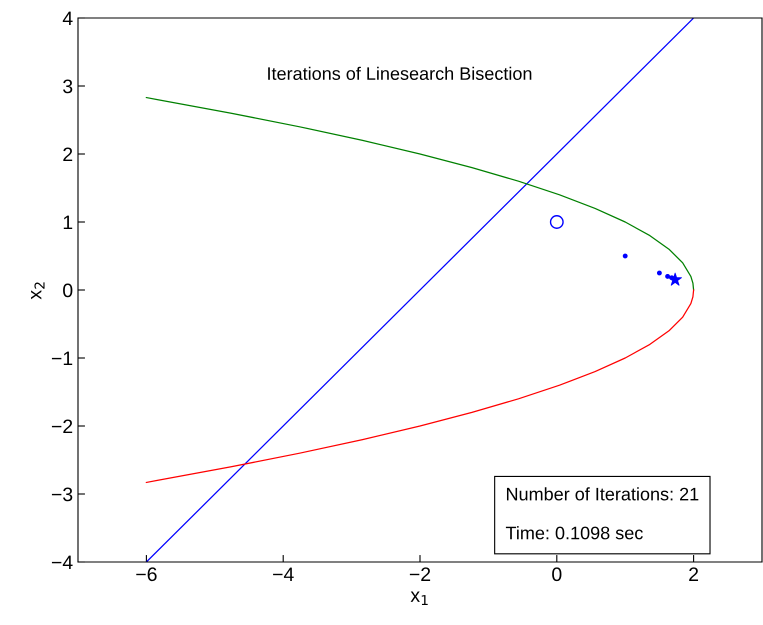 This screenshot has width=763, height=625. Describe the element at coordinates (67, 154) in the screenshot. I see `y-tick-label: 2` at that location.